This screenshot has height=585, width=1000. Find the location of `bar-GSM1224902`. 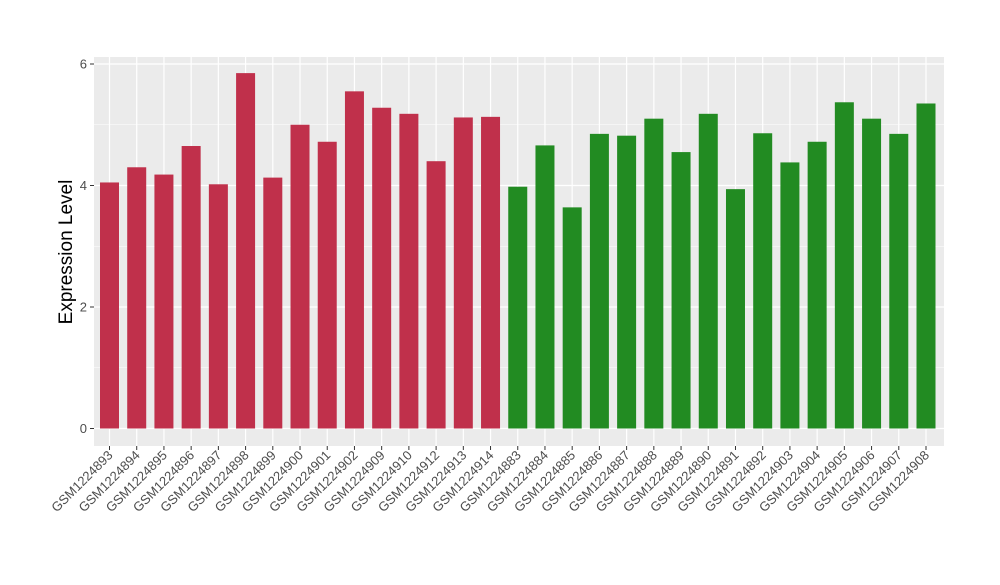

bar-GSM1224902 is located at coordinates (354, 260).